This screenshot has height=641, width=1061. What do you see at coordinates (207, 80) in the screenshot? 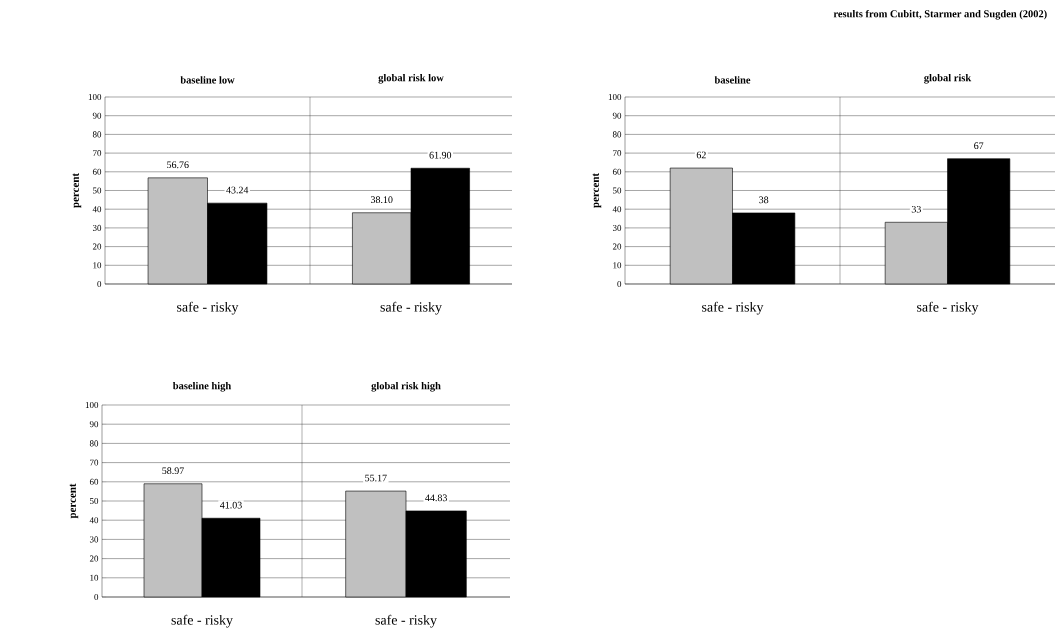
I see `chart-title: baseline low` at bounding box center [207, 80].